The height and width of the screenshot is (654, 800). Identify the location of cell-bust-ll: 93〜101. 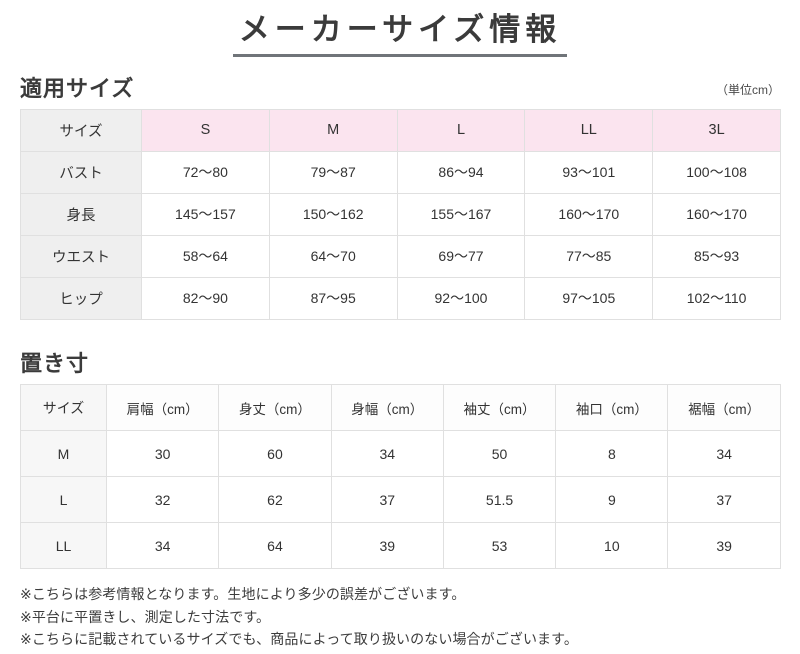
(589, 172).